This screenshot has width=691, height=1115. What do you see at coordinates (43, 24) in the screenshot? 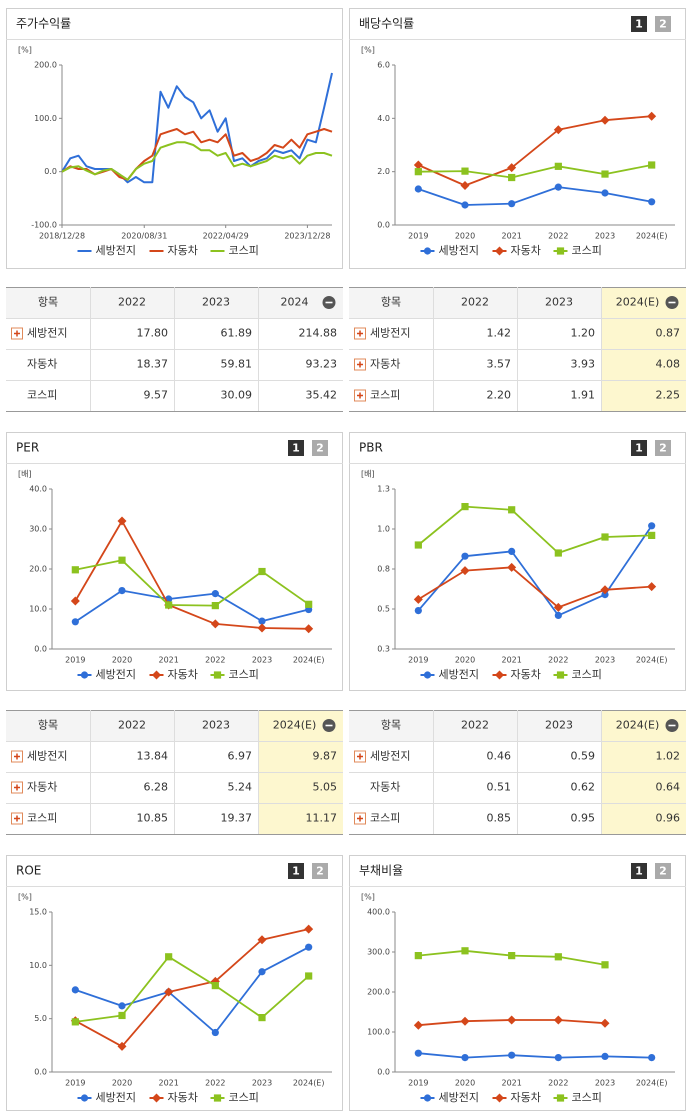
I see `chart-title: 주가수익률` at bounding box center [43, 24].